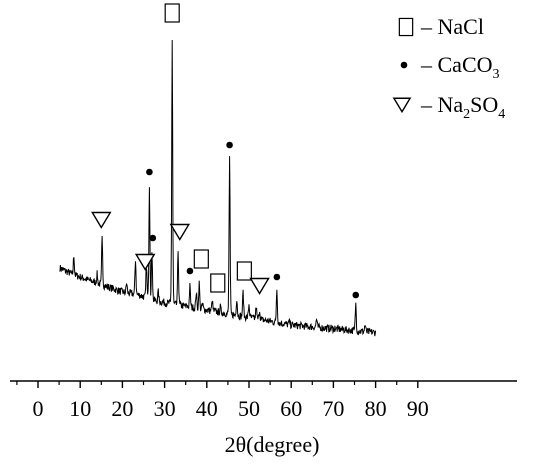  I want to click on legend-symbol-nacl, so click(406, 27).